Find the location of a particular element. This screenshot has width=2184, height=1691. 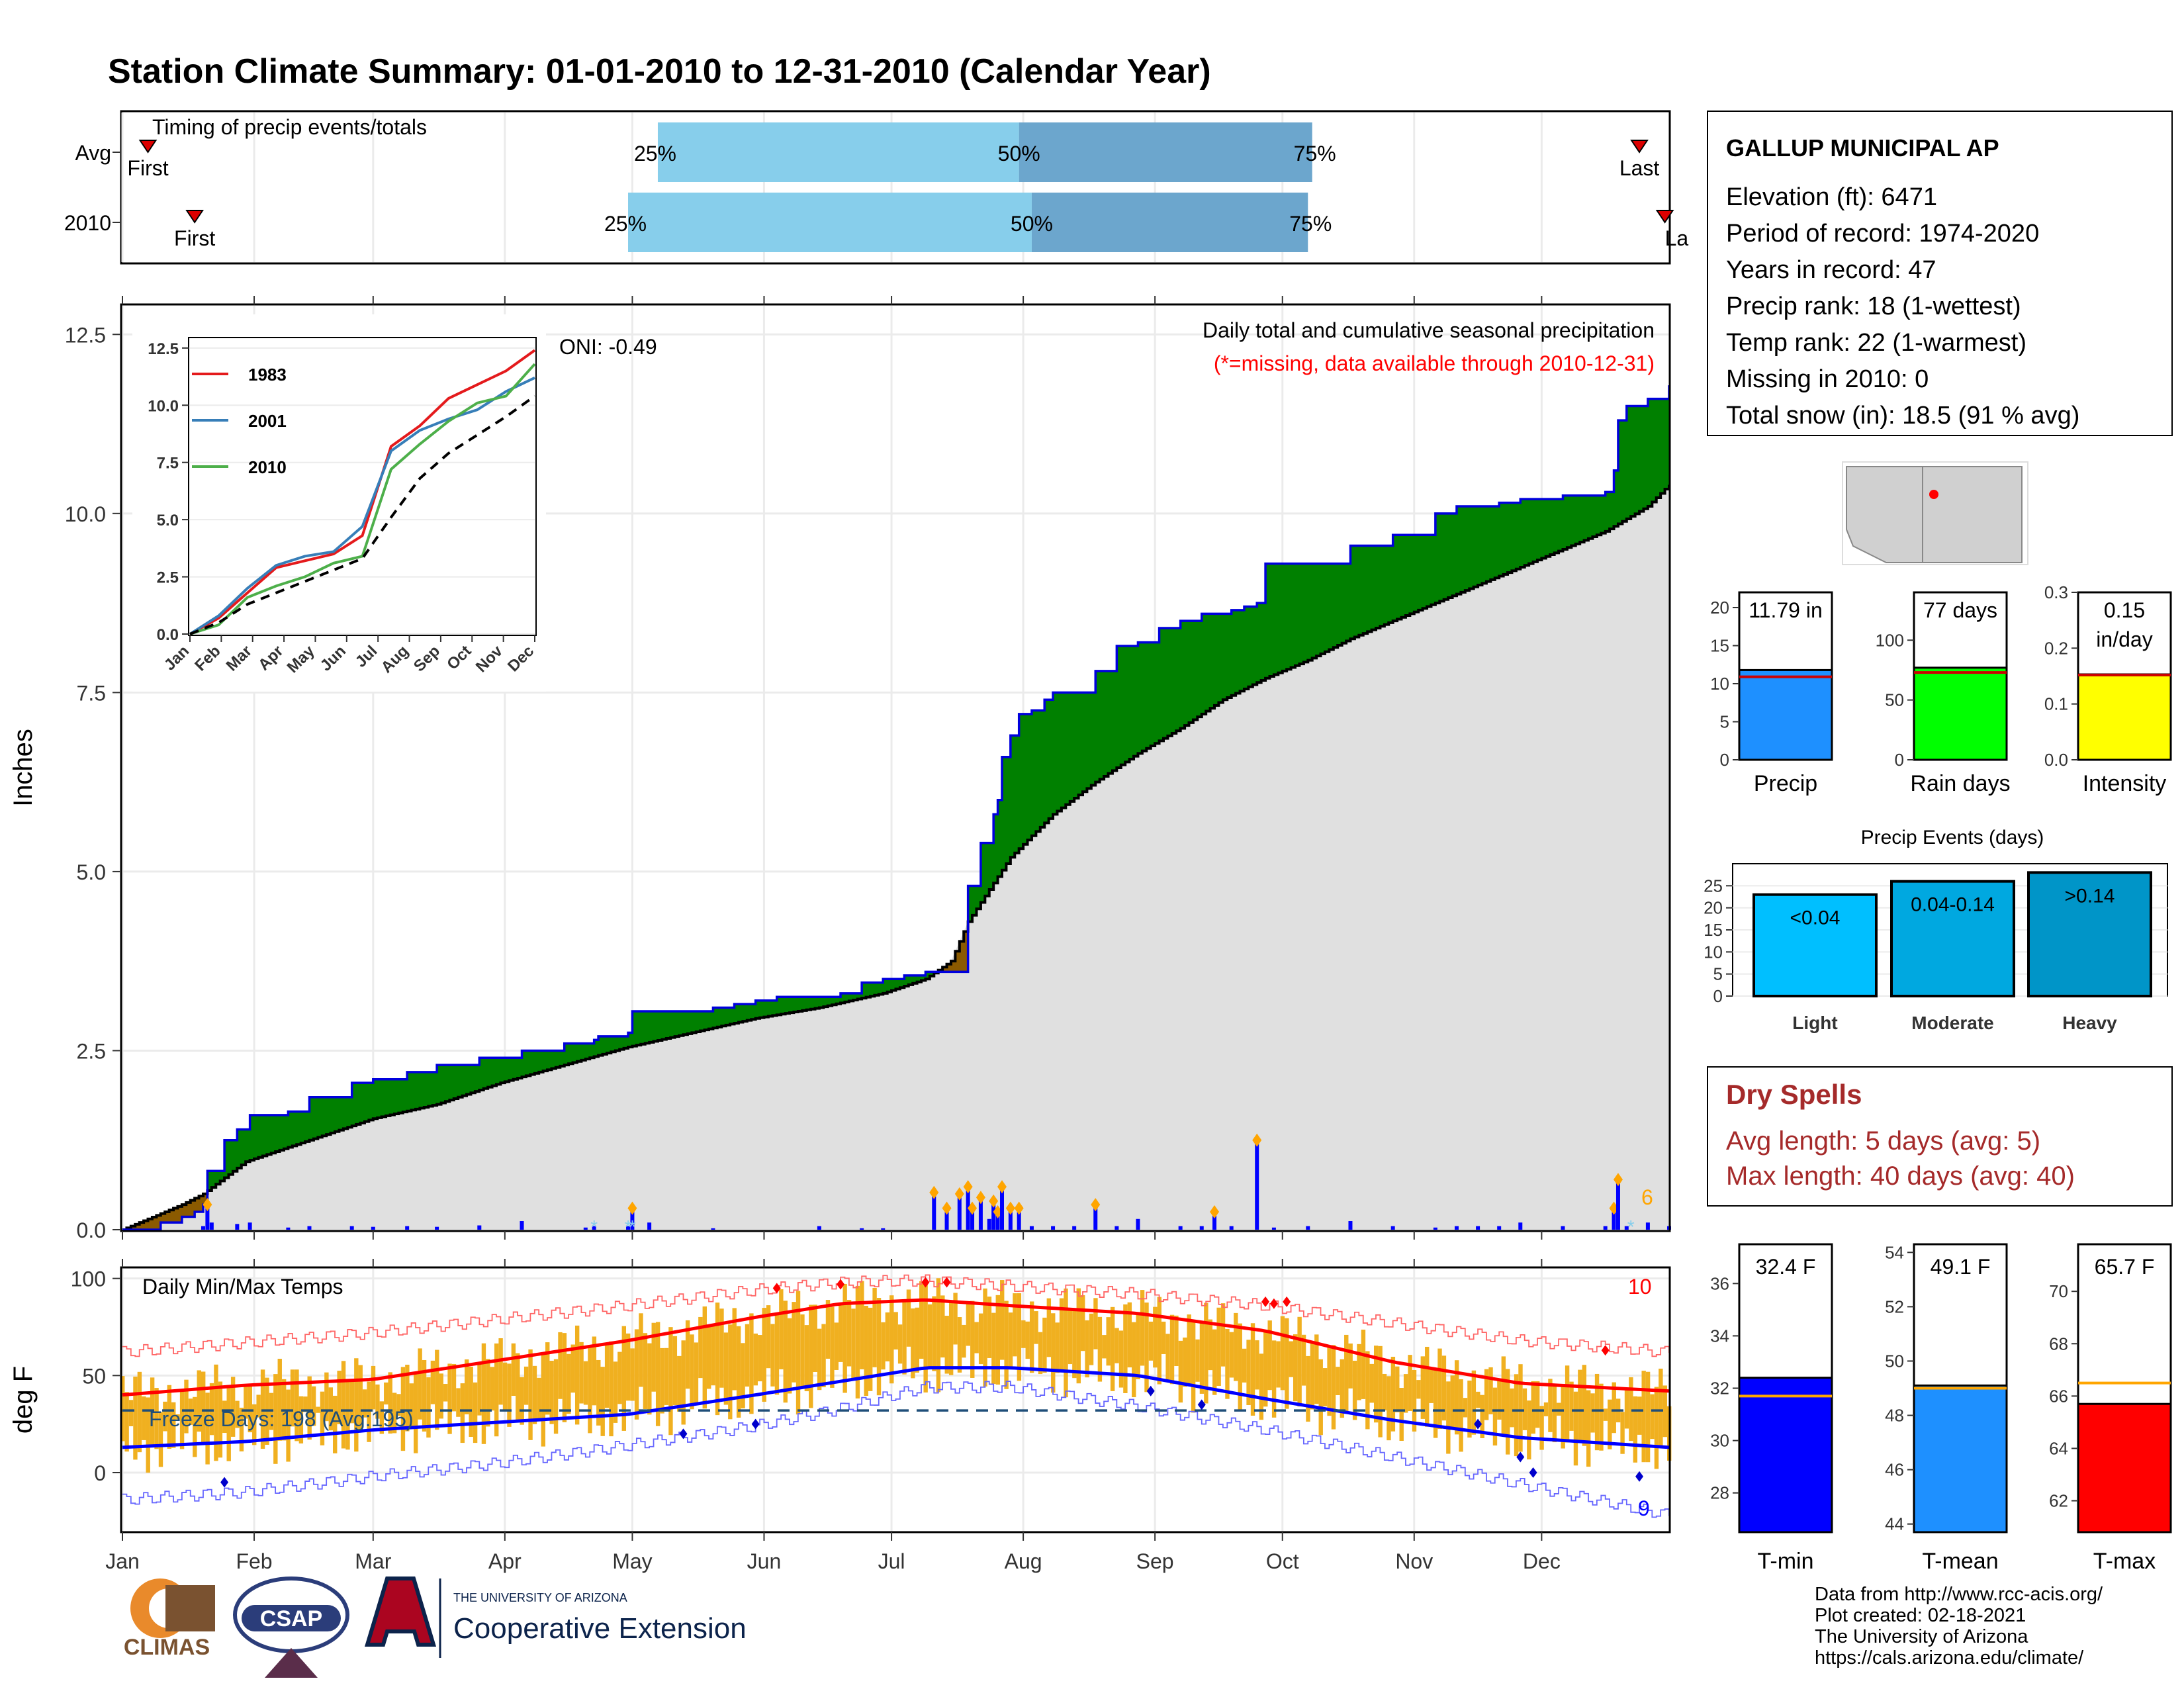

ua-small-text: THE UNIVERSITY OF ARIZONA is located at coordinates (540, 1598).